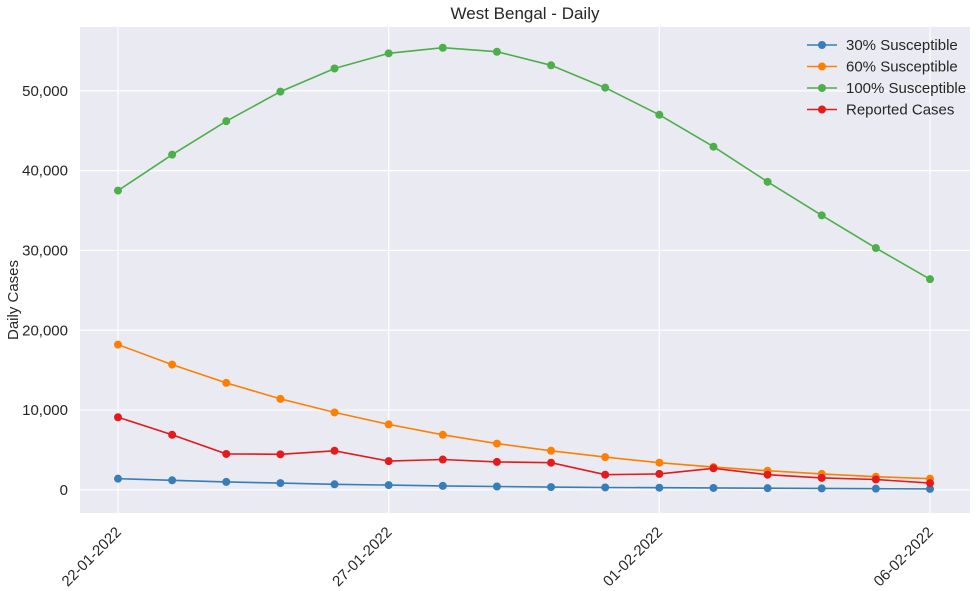 Image resolution: width=977 pixels, height=591 pixels. What do you see at coordinates (902, 67) in the screenshot?
I see `legend-label: 60% Susceptible` at bounding box center [902, 67].